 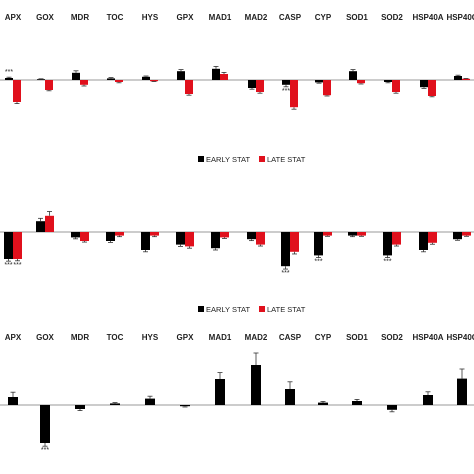 I want to click on category-label-gpx: GPX, so click(x=186, y=17).